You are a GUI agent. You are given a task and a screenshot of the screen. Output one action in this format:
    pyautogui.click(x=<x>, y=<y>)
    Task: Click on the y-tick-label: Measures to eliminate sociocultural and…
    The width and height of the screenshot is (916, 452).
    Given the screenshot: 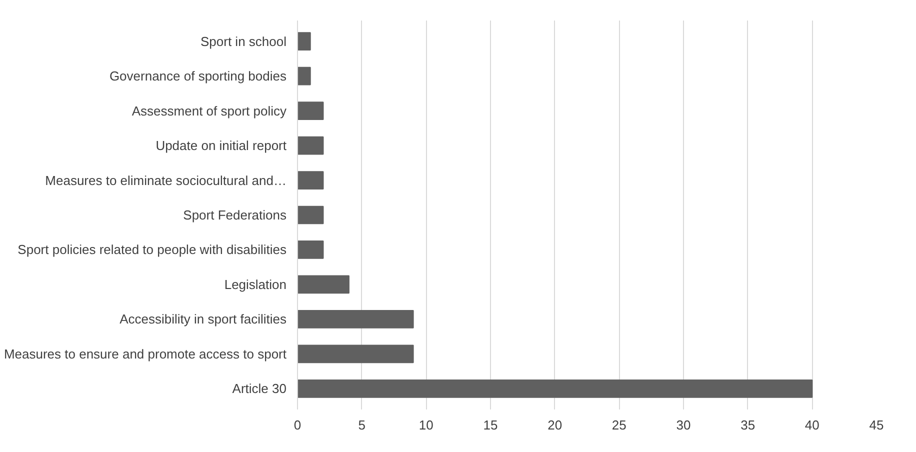 What is the action you would take?
    pyautogui.click(x=166, y=180)
    